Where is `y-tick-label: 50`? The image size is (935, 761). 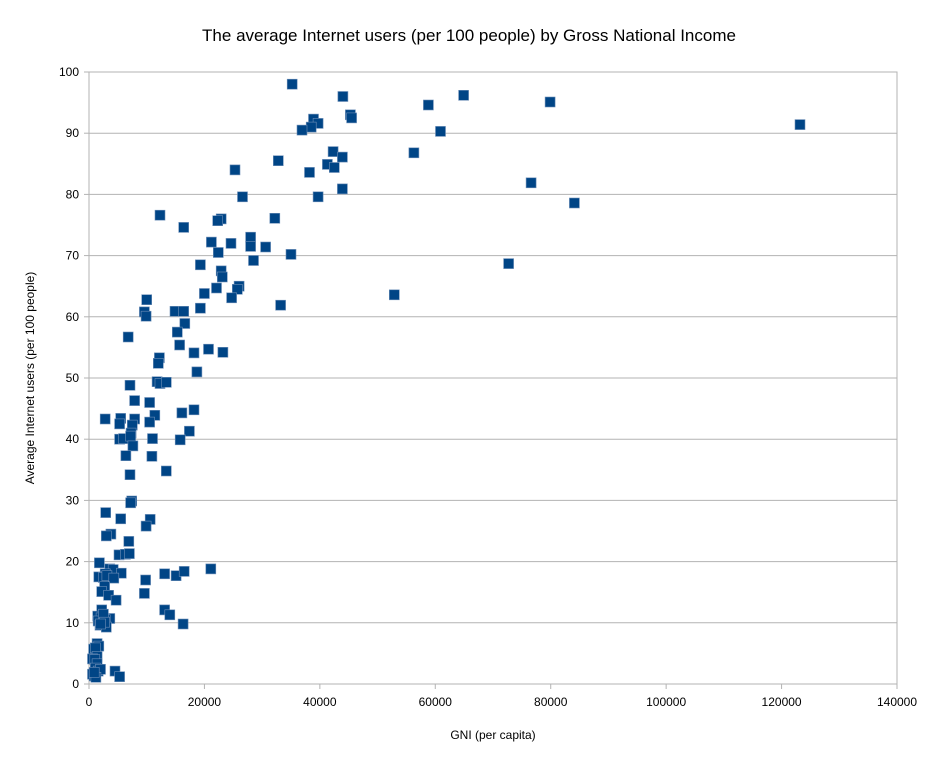 y-tick-label: 50 is located at coordinates (73, 378).